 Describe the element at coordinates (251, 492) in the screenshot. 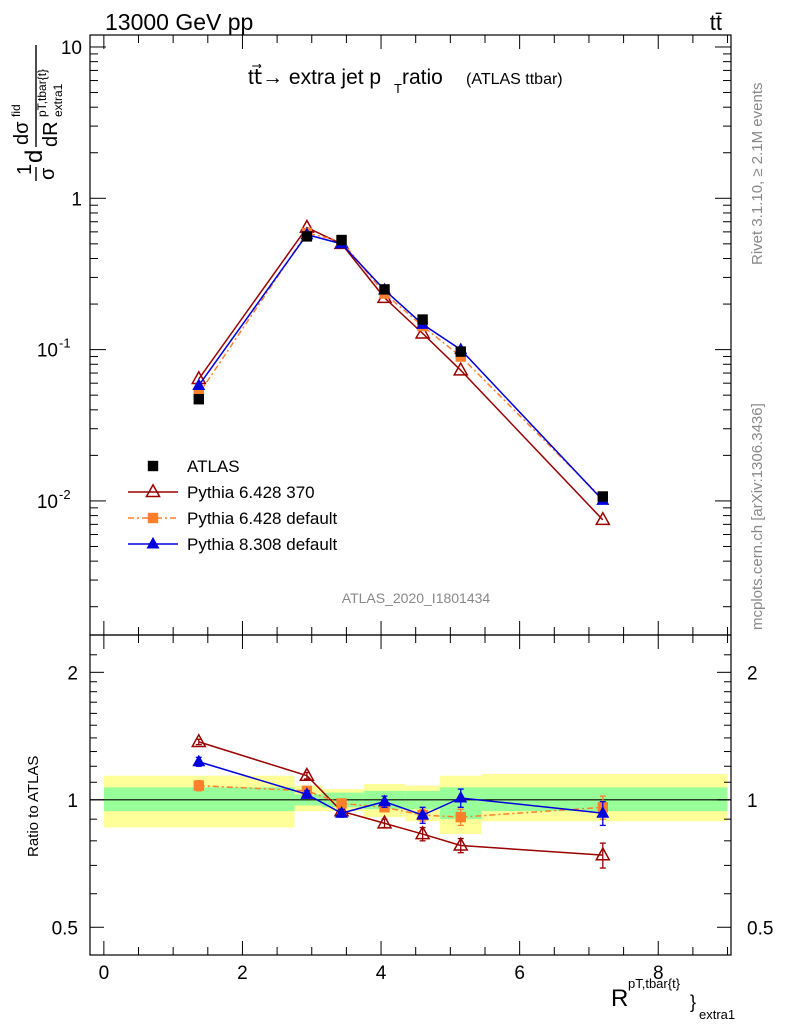

I see `legend-label-pythia-6-428-370: Pythia 6.428 370` at that location.